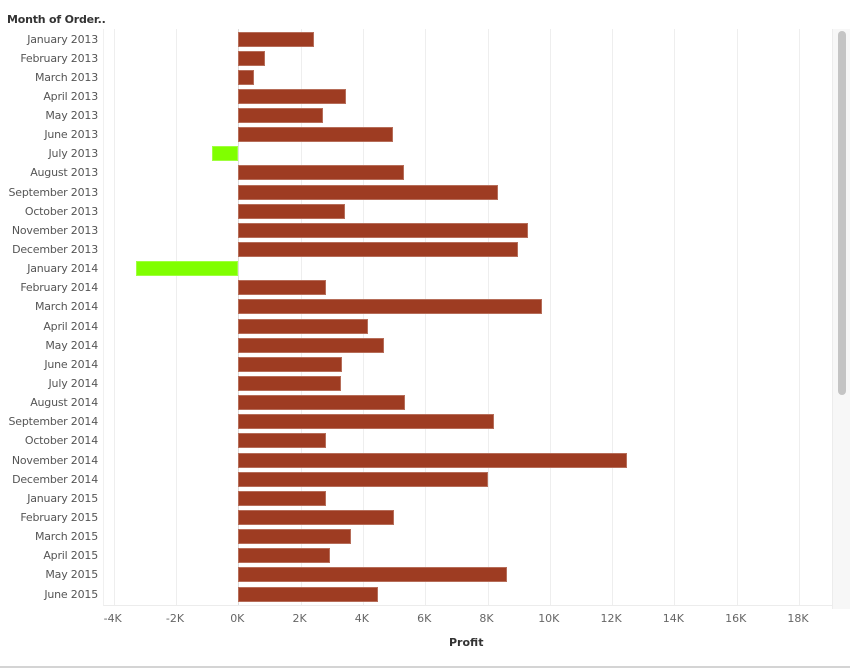  What do you see at coordinates (59, 517) in the screenshot?
I see `row-label: February 2015` at bounding box center [59, 517].